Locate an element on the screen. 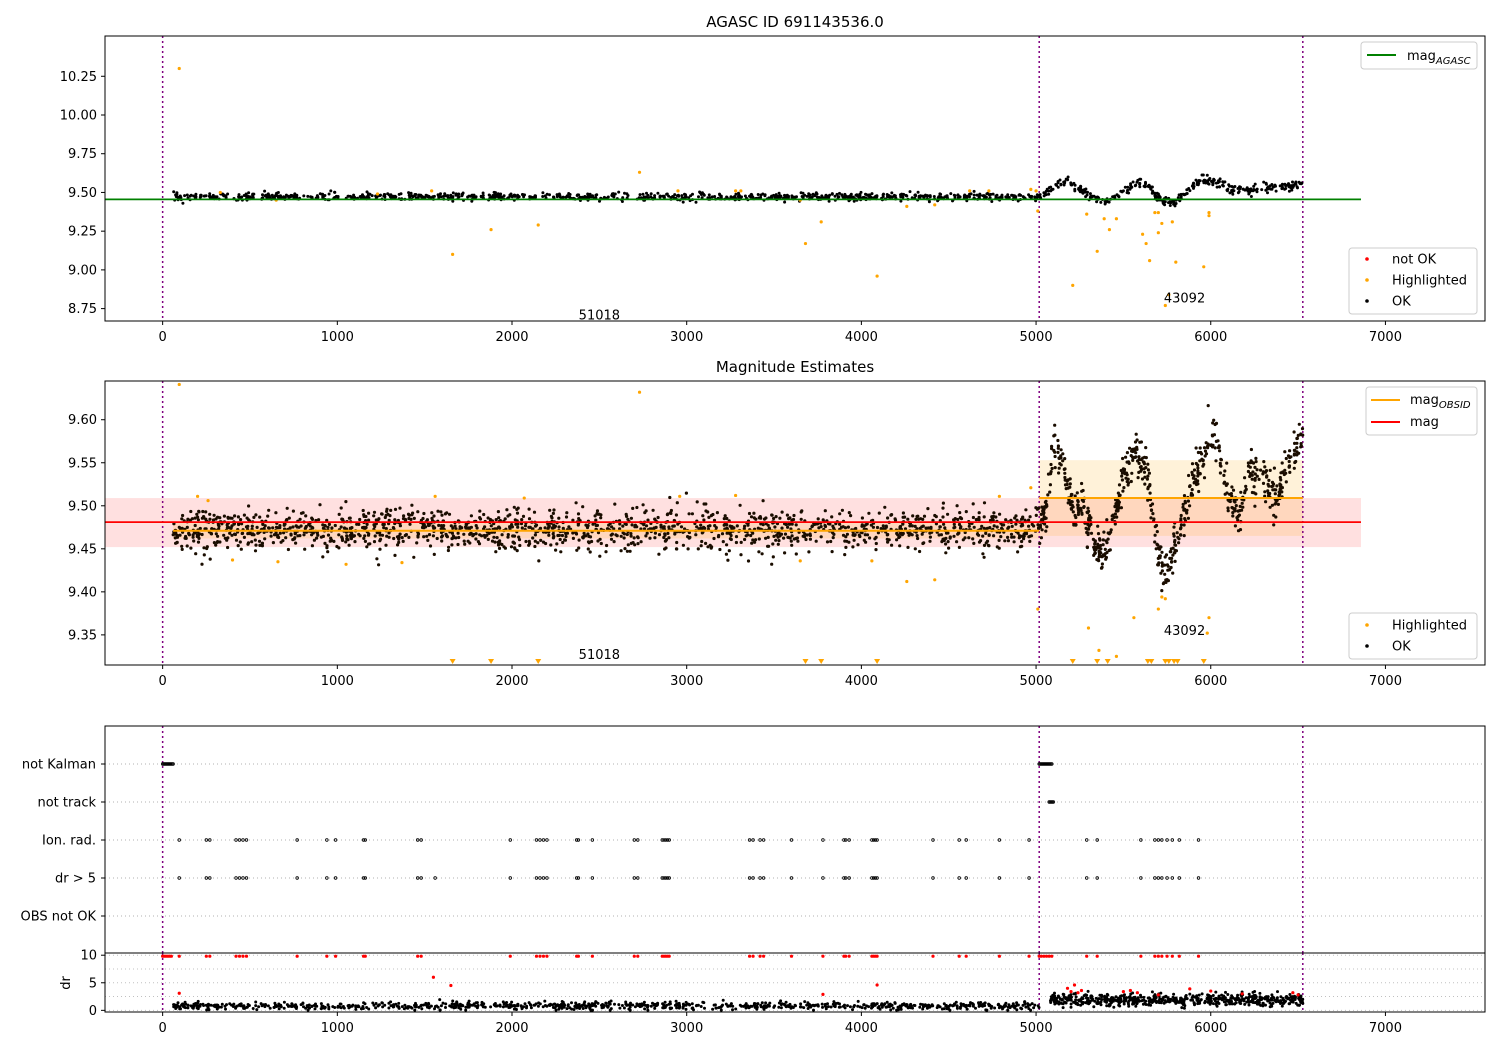 The height and width of the screenshot is (1050, 1500). flag-category-label: not track is located at coordinates (66, 803).